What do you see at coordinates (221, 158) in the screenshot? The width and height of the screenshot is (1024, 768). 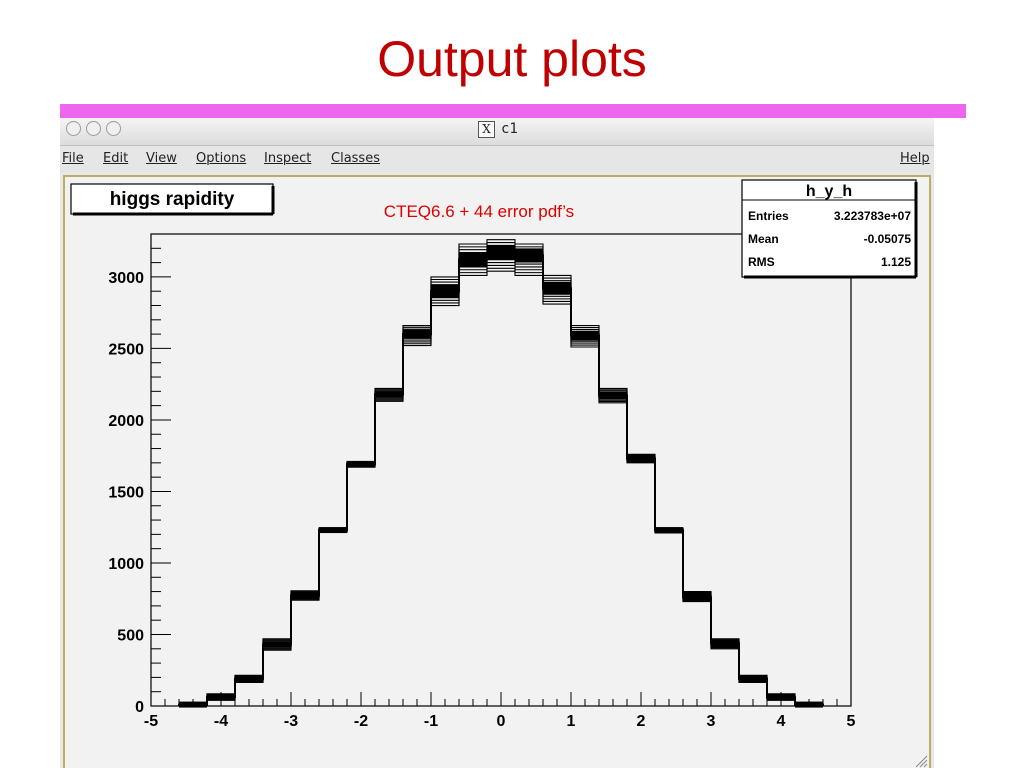 I see `menu-options: Options` at bounding box center [221, 158].